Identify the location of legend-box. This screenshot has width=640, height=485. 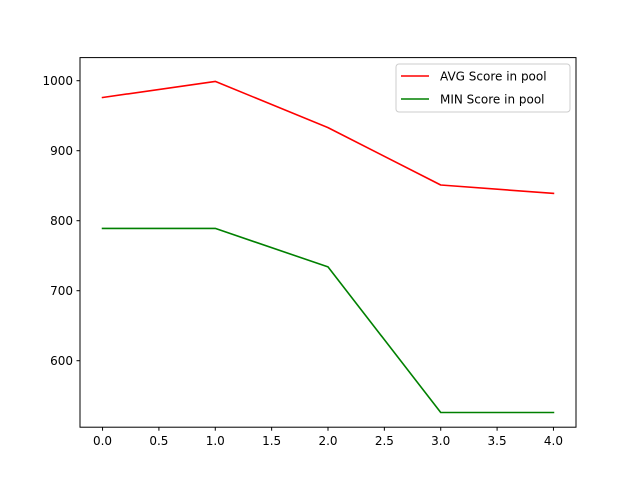
(483, 88).